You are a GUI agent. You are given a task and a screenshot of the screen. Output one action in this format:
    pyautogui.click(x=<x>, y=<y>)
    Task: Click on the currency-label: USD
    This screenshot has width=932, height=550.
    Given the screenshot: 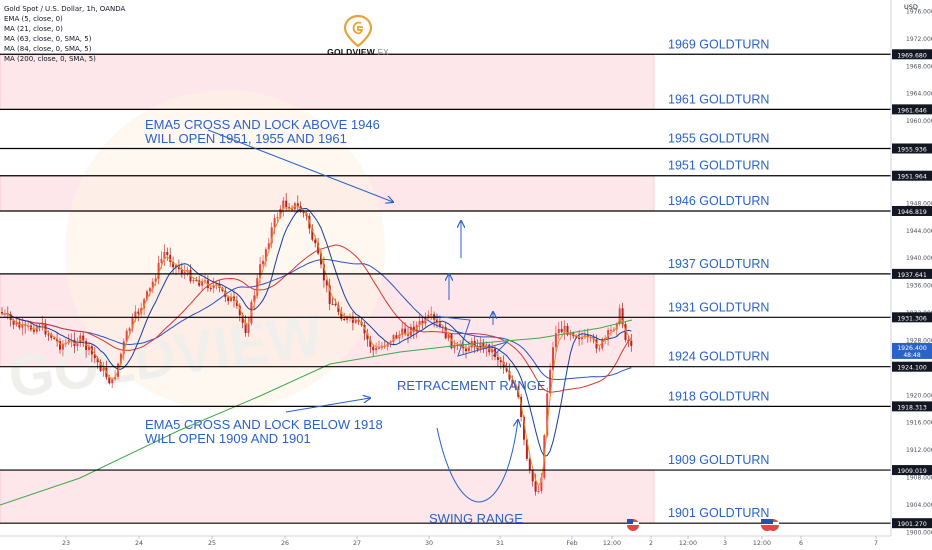 What is the action you would take?
    pyautogui.click(x=911, y=7)
    